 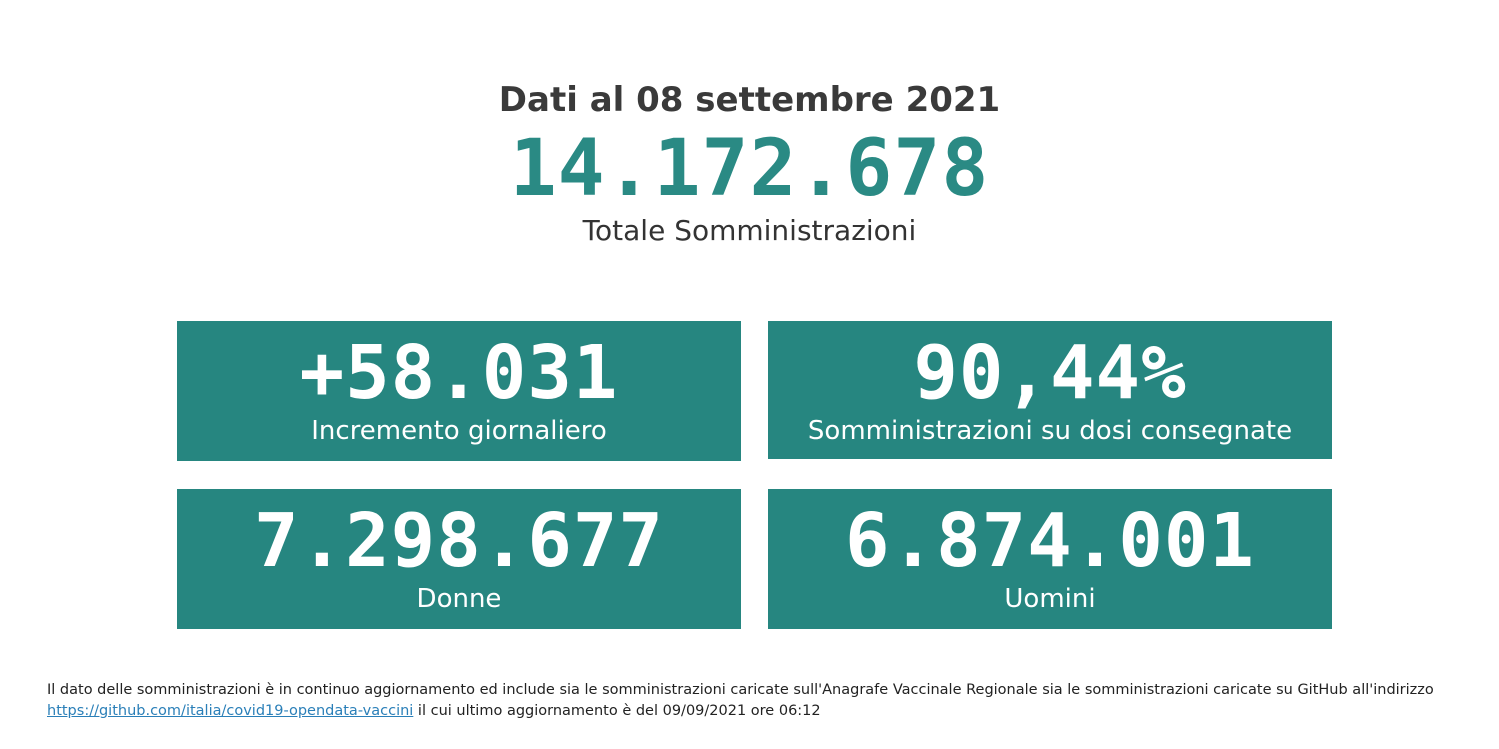 What do you see at coordinates (459, 373) in the screenshot?
I see `daily-increment-value: +58.031` at bounding box center [459, 373].